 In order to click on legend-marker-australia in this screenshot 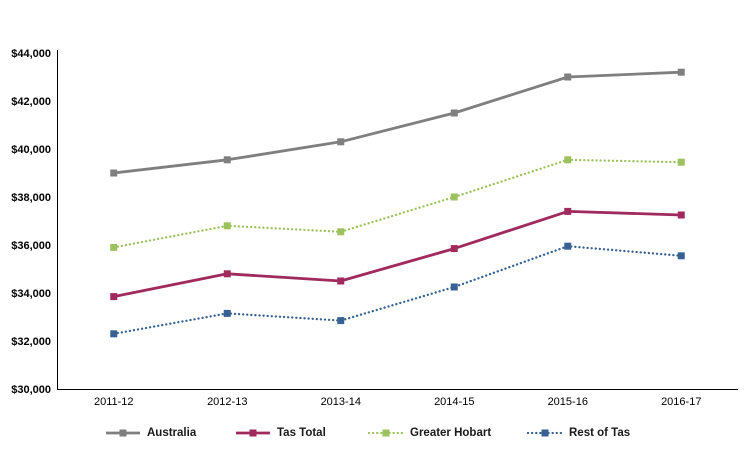, I will do `click(123, 433)`.